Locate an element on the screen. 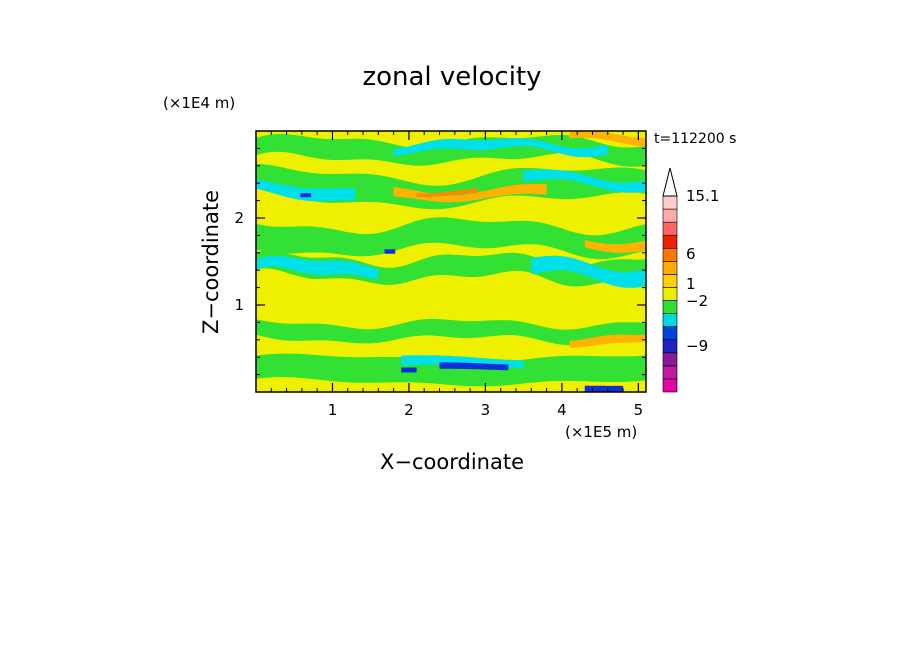  y-axis-label: Z−coordinate is located at coordinates (211, 262).